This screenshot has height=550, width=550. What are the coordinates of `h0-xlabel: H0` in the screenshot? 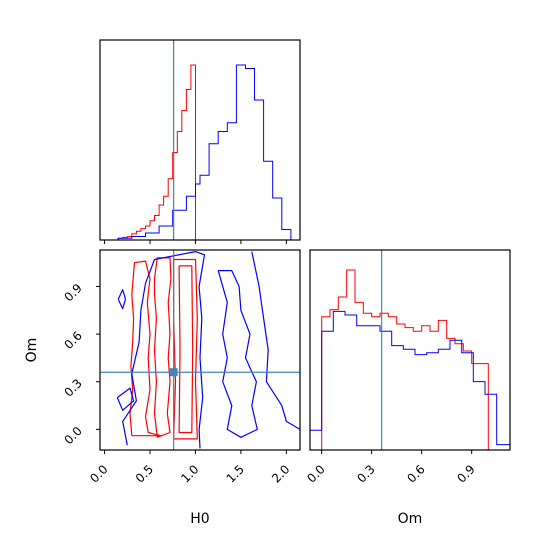 It's located at (199, 519).